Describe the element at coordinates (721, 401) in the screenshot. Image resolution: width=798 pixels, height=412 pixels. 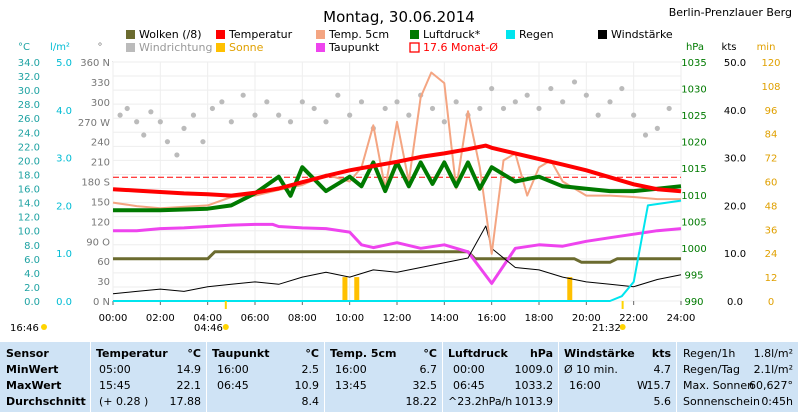
I see `sunshine-label: Sonnenschein` at that location.